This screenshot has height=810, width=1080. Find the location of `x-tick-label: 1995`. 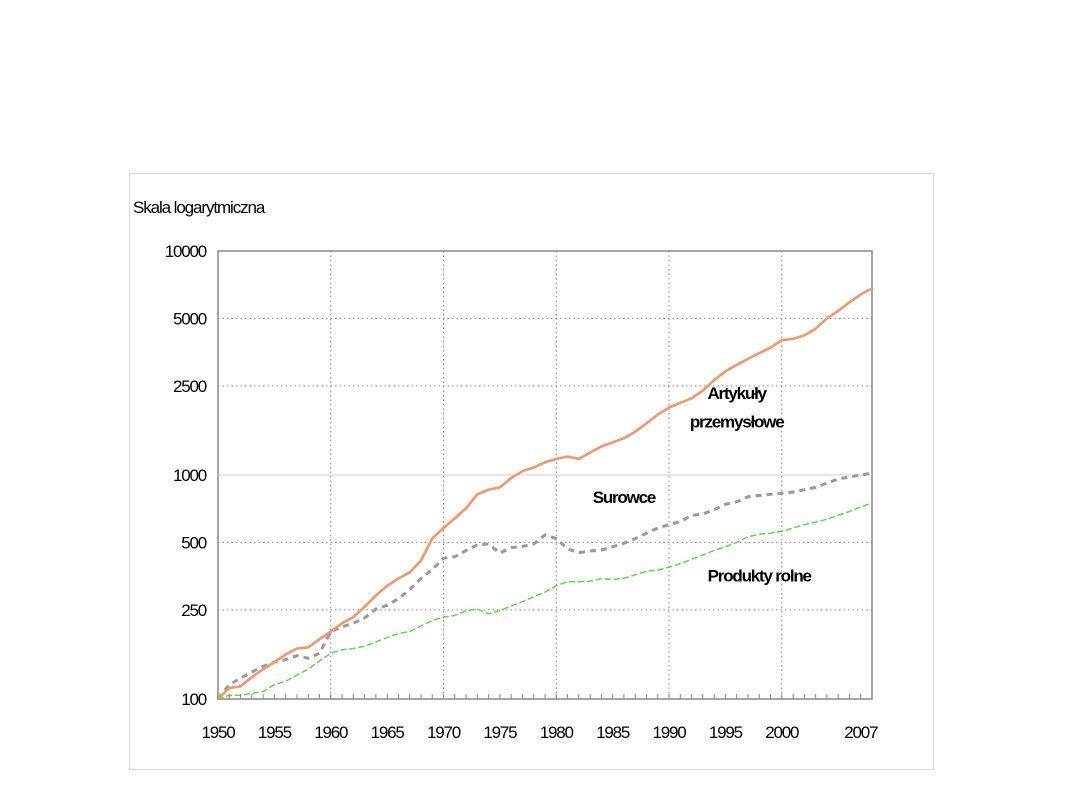

x-tick-label: 1995 is located at coordinates (726, 732).